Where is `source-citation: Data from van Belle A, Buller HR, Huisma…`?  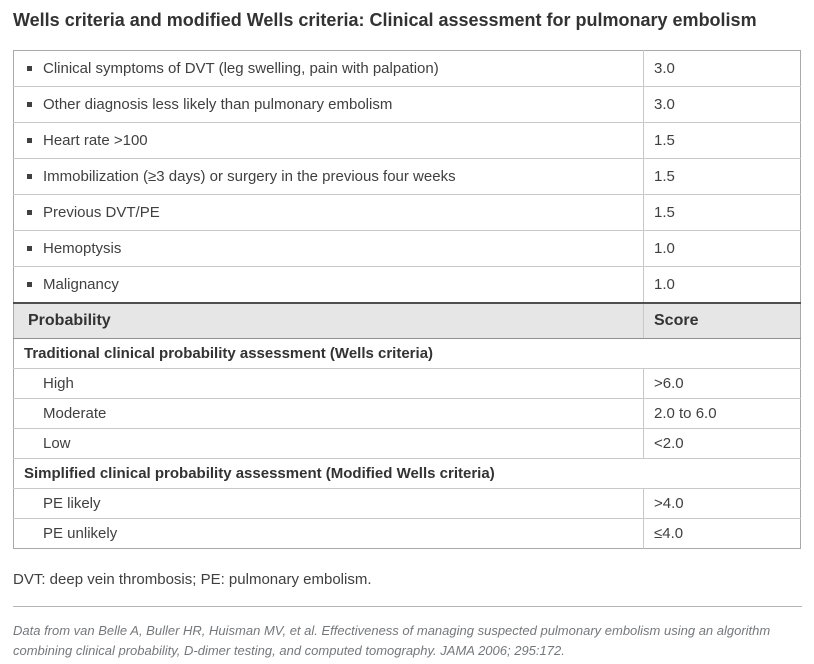
source-citation: Data from van Belle A, Buller HR, Huisma… is located at coordinates (392, 640).